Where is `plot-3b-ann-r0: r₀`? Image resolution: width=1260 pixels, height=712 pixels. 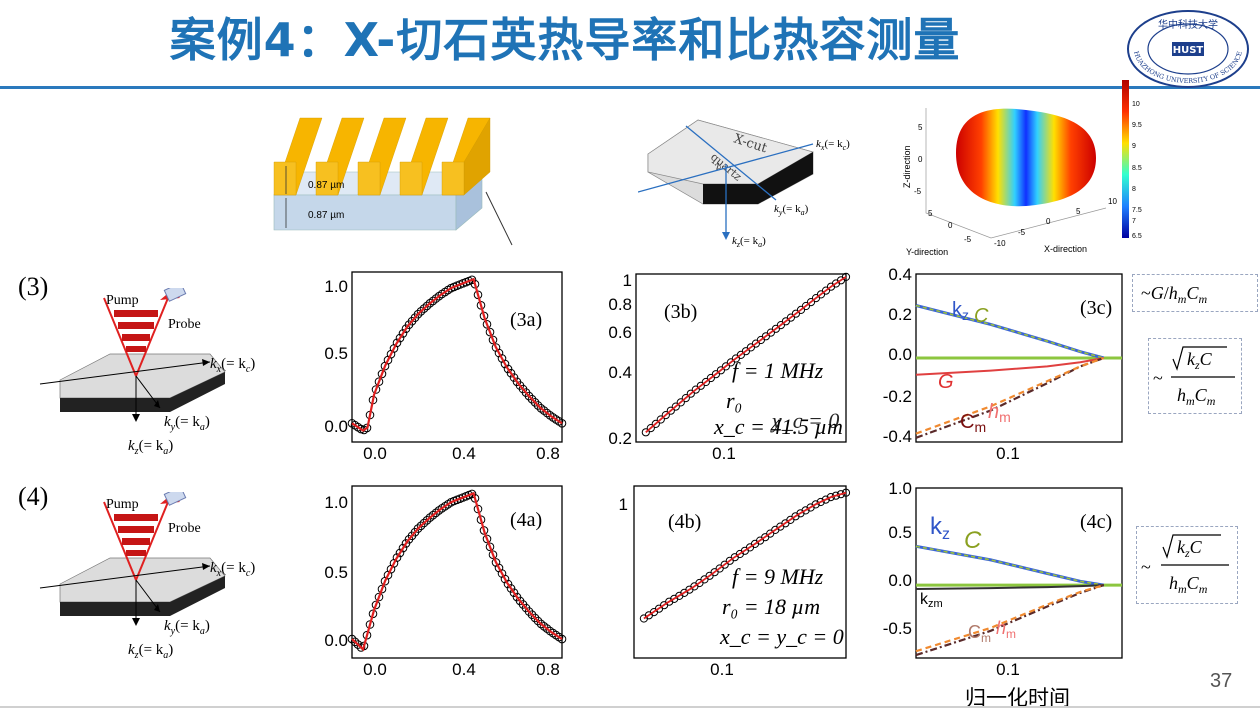
plot-3b-ann-r0: r₀ is located at coordinates (734, 400).